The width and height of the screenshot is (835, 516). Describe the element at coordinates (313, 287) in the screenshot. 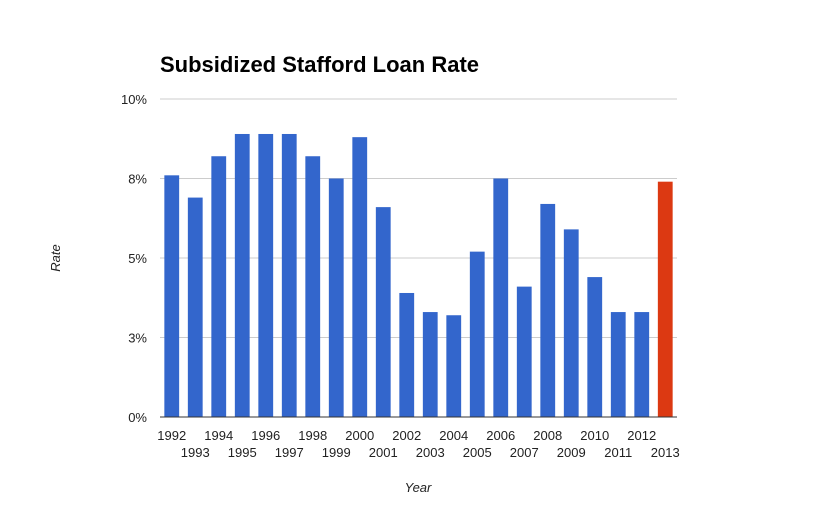

I see `bar-1998` at that location.